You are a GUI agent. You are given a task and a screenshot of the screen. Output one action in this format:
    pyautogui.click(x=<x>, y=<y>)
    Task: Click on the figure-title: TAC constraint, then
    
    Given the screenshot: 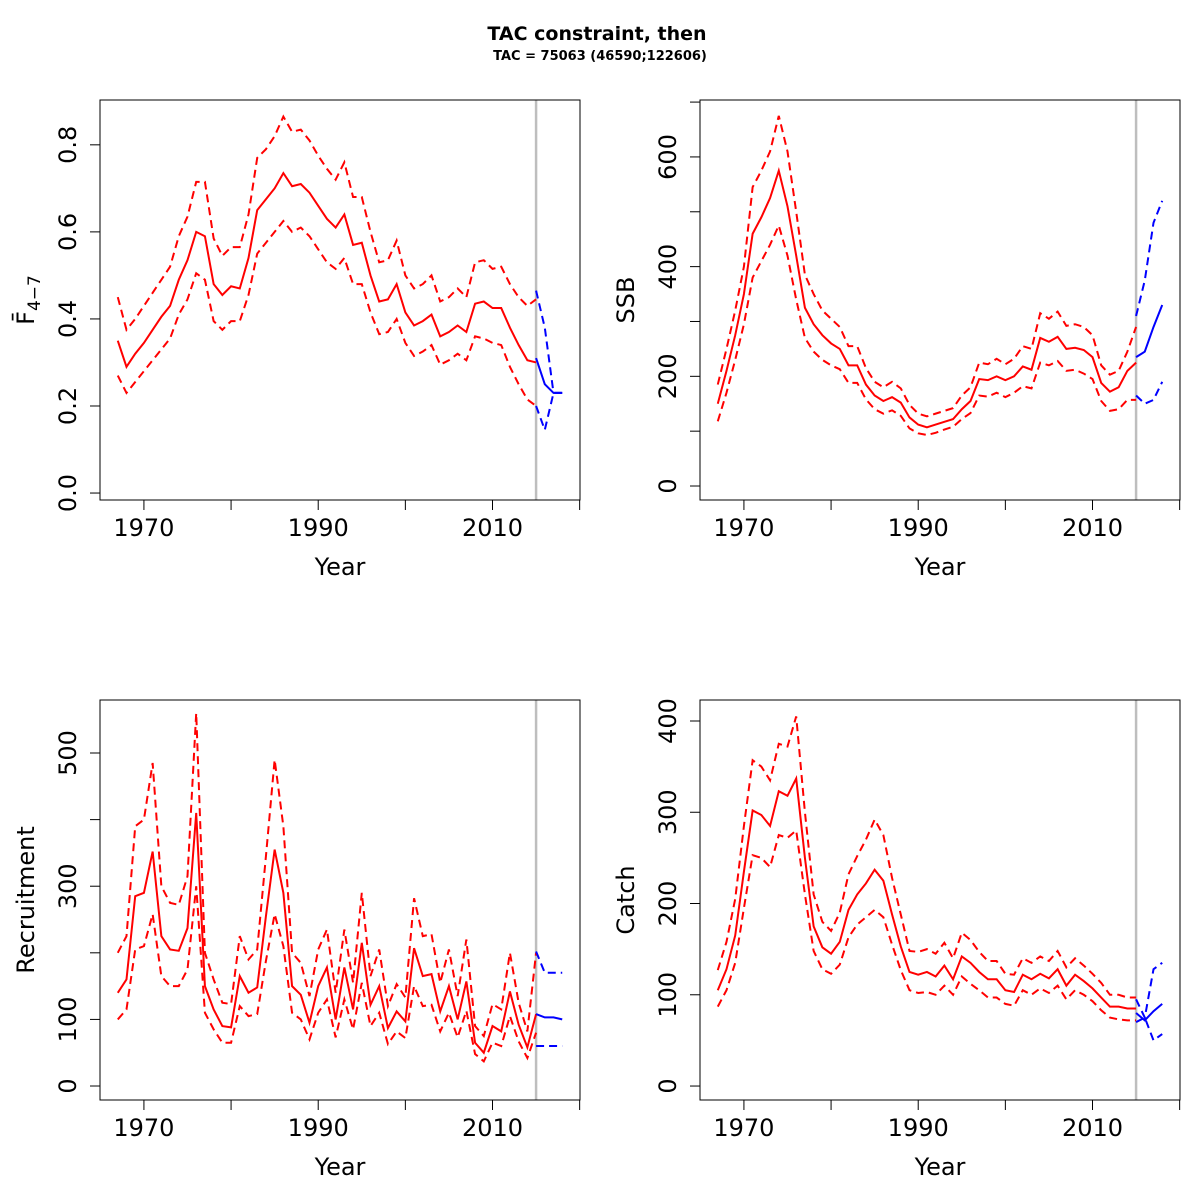 What is the action you would take?
    pyautogui.click(x=596, y=34)
    